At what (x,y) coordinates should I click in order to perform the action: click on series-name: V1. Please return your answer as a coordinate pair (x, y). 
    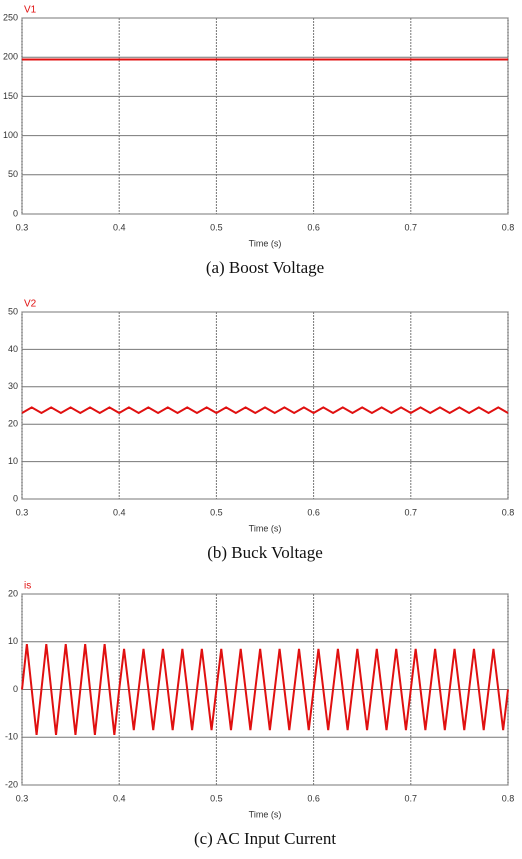
    Looking at the image, I should click on (30, 10).